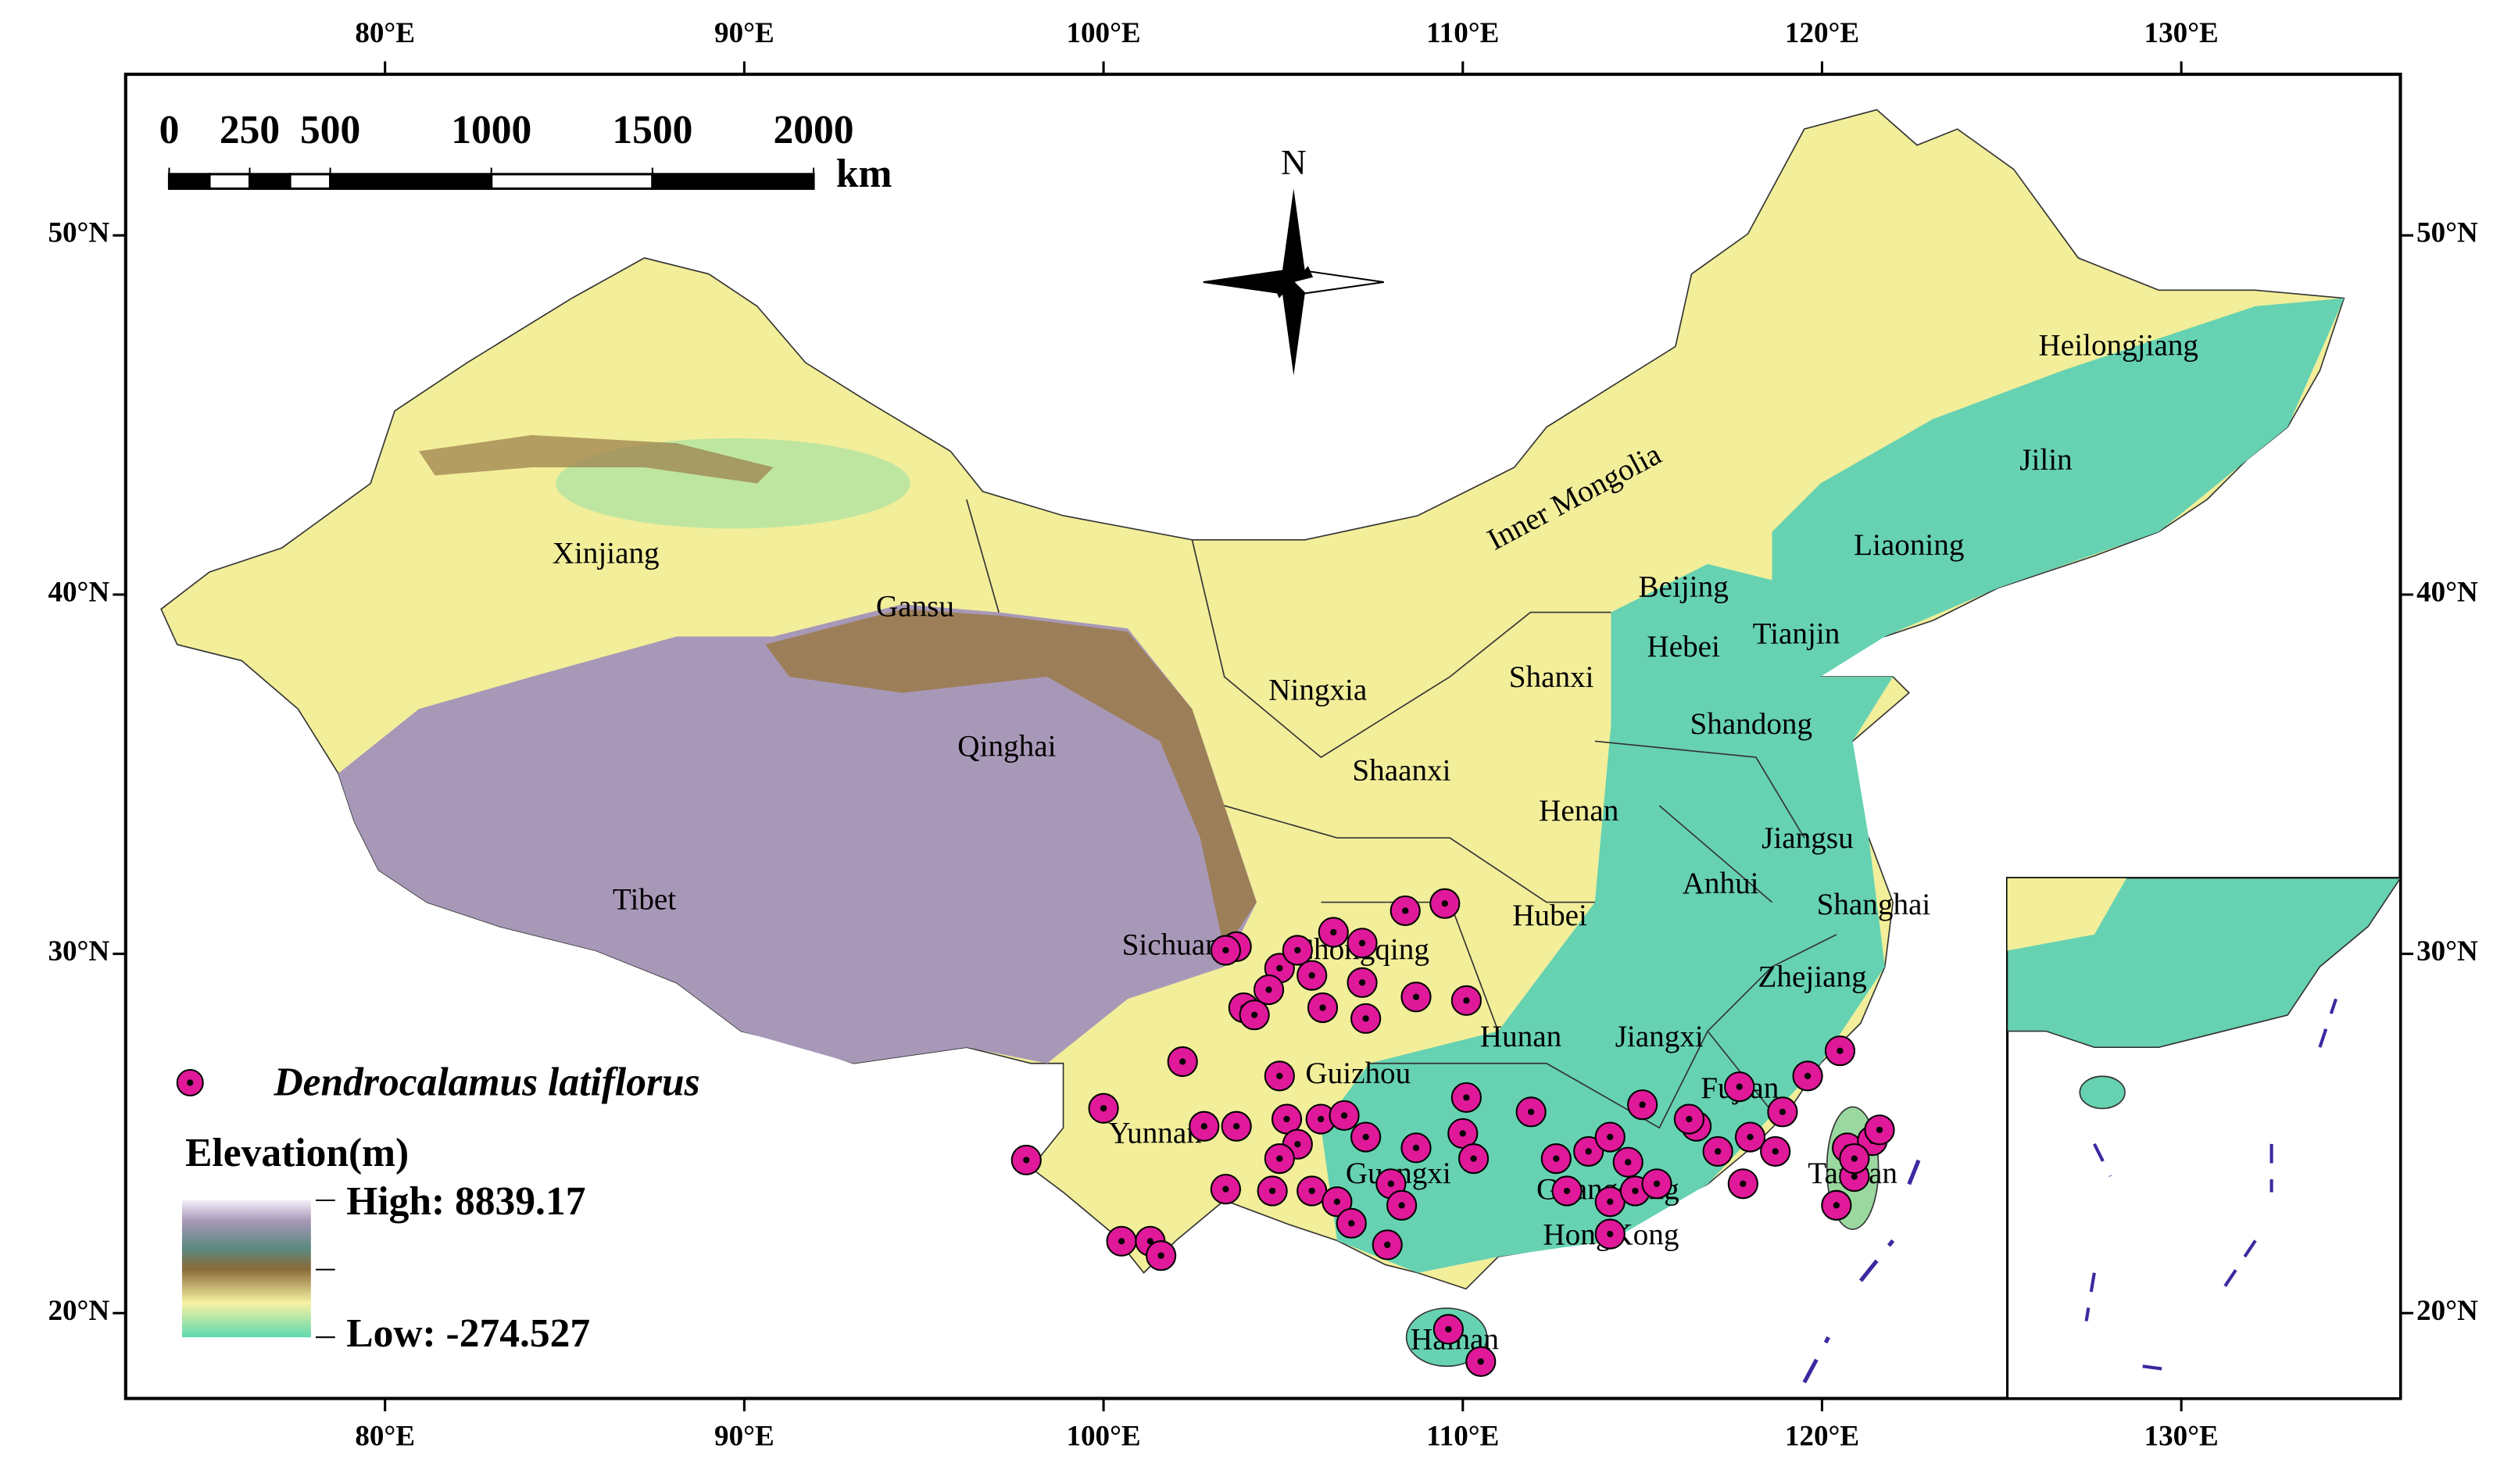 This screenshot has width=2518, height=1484. I want to click on plateau, so click(797, 834).